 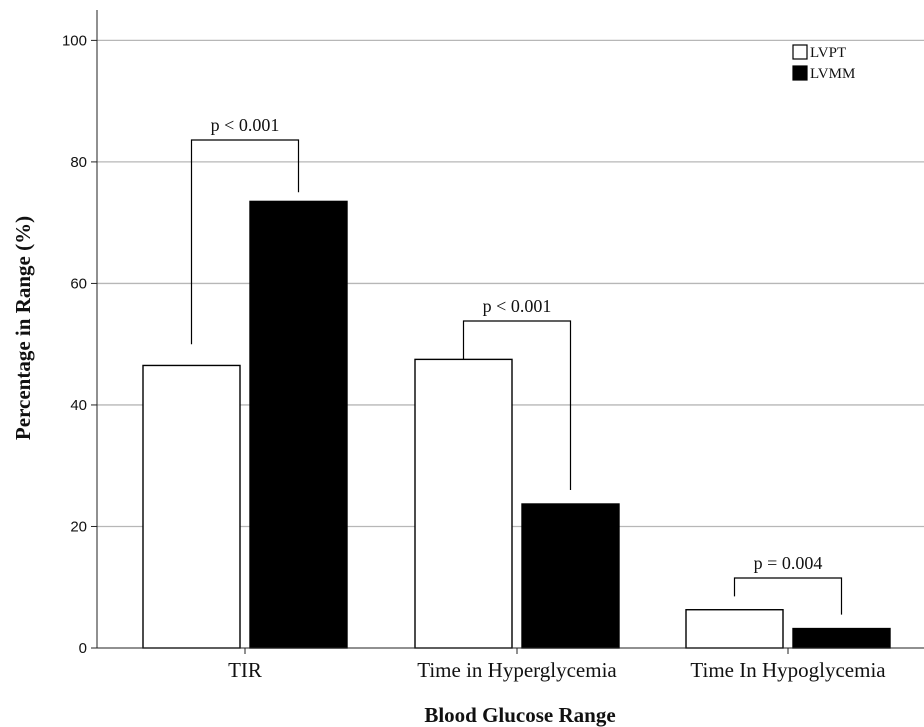 I want to click on y-axis-title: Percentage in Range (%), so click(x=23, y=328).